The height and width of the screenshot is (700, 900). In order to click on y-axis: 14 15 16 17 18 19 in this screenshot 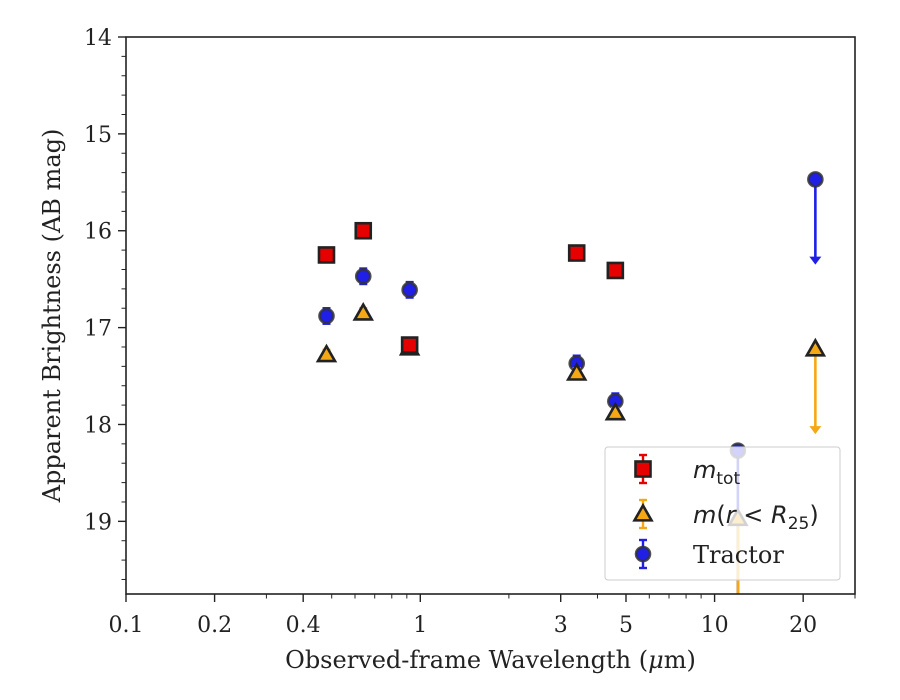, I will do `click(105, 303)`.